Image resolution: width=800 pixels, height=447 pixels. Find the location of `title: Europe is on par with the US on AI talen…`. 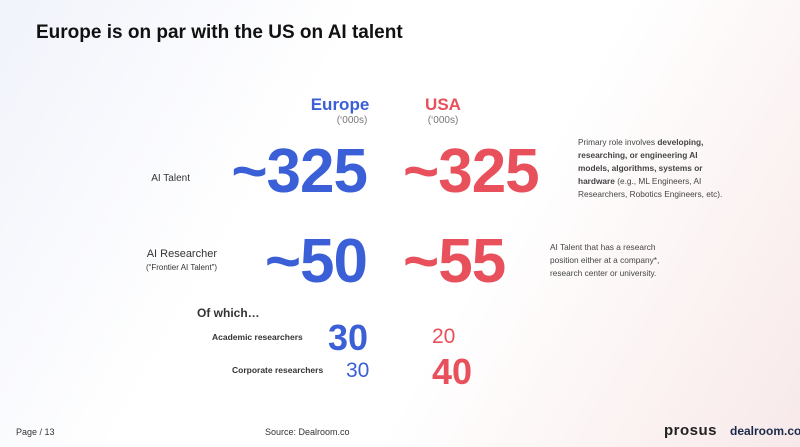

title: Europe is on par with the US on AI talen… is located at coordinates (219, 32).